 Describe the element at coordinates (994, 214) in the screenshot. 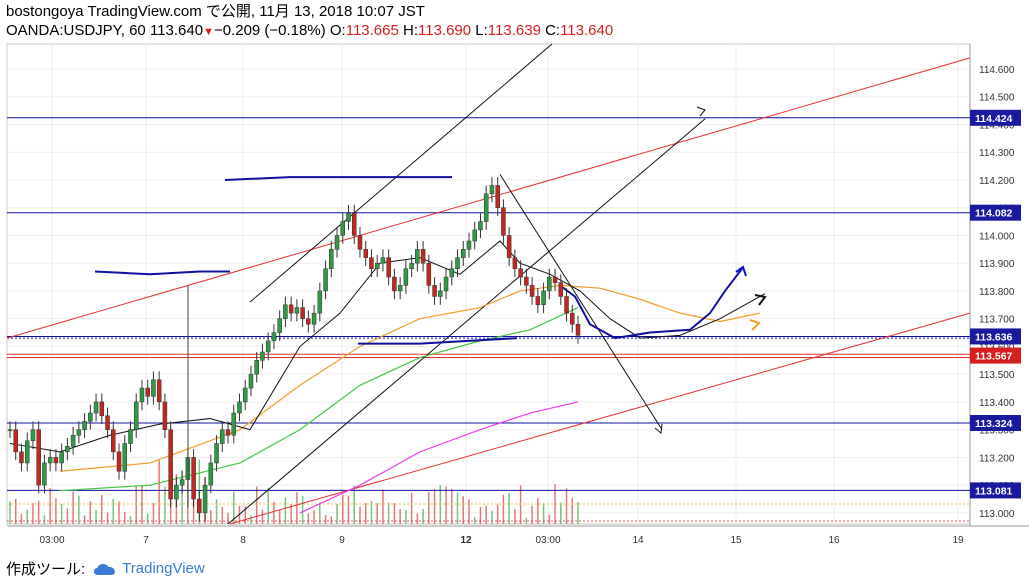

I see `price-label-text: 114.082` at that location.